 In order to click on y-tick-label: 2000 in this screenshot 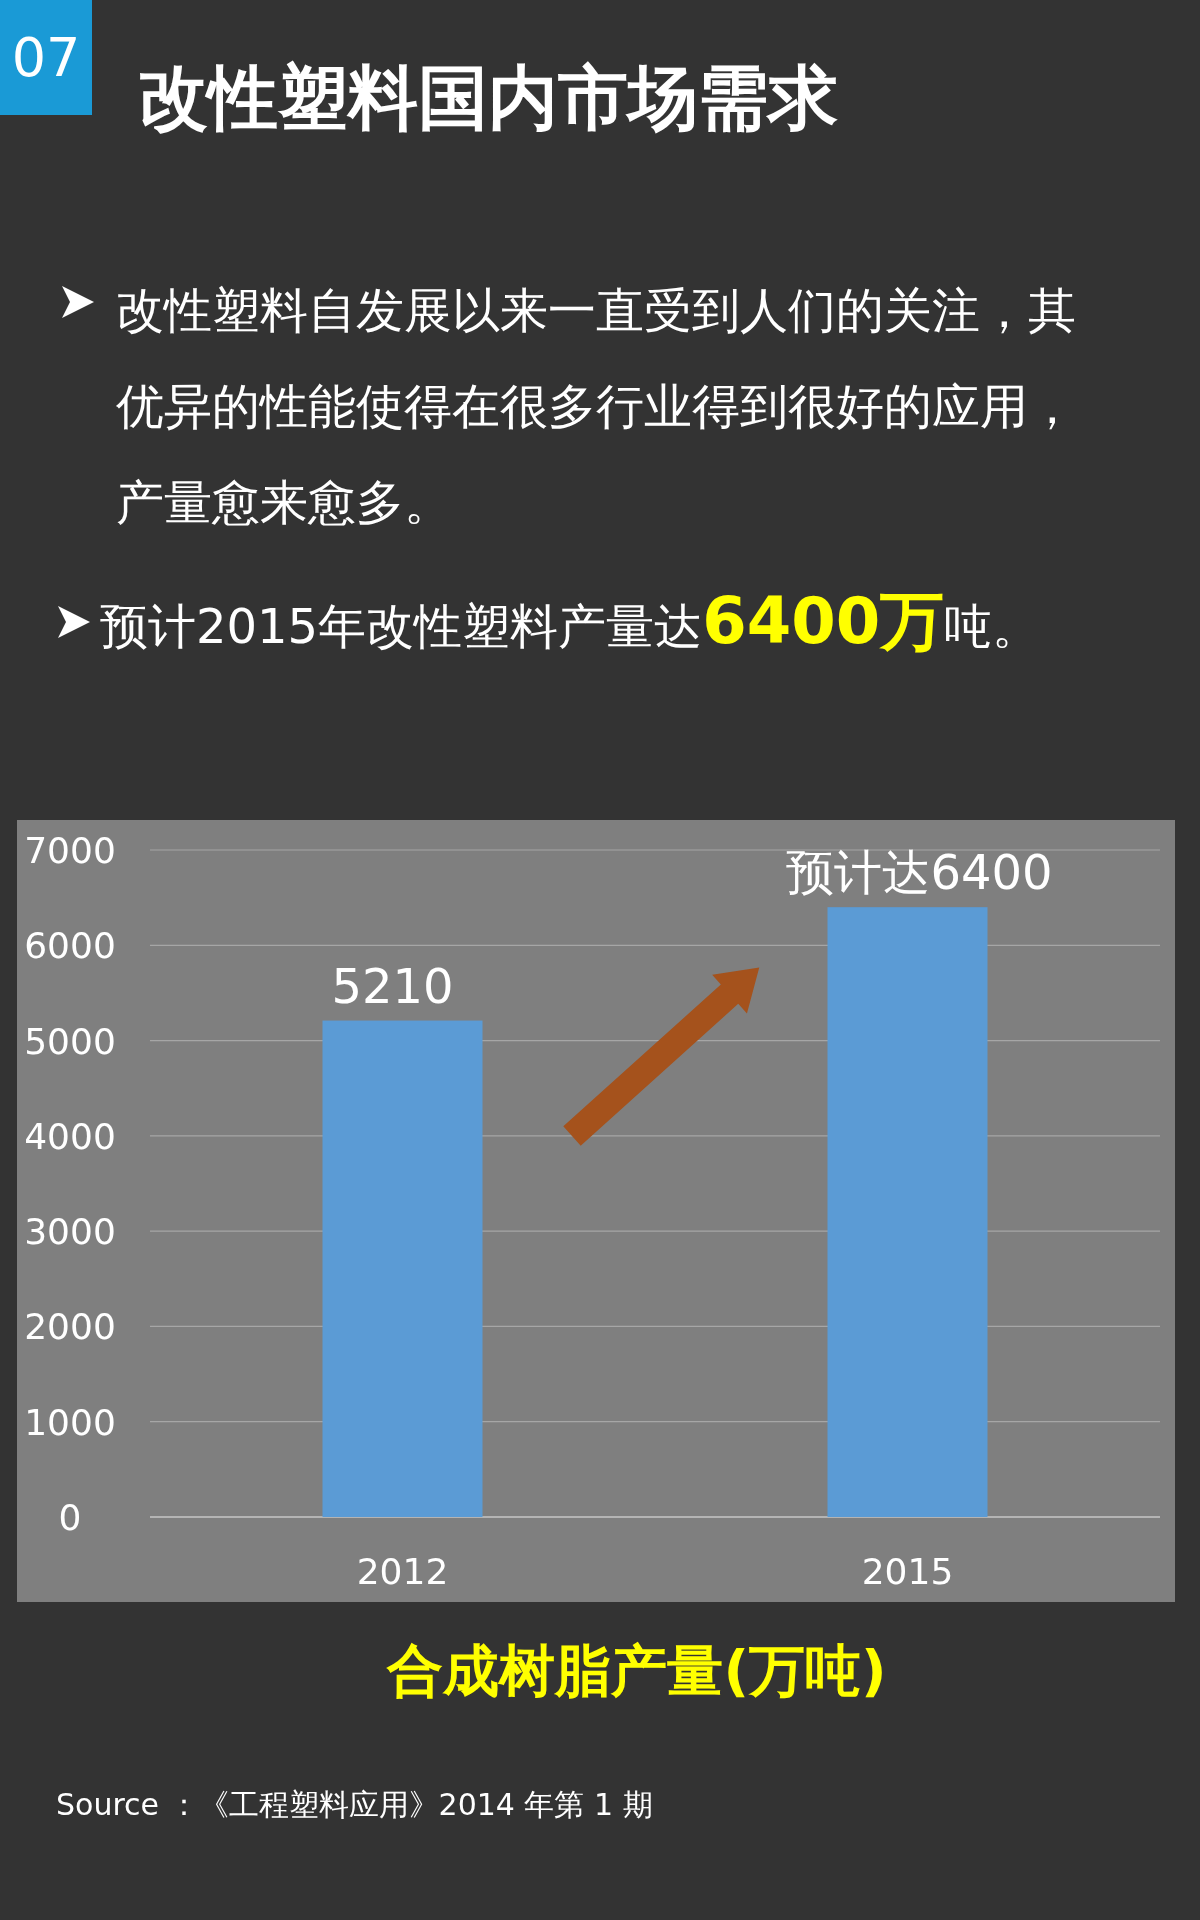, I will do `click(70, 1327)`.